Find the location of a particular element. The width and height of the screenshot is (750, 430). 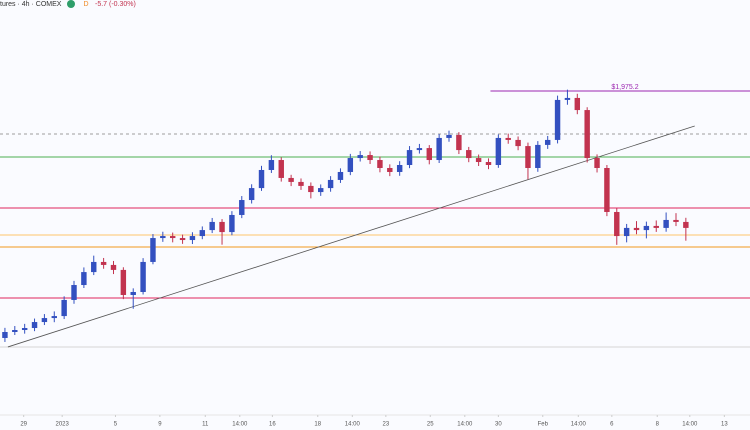

x-tick-label: 13 is located at coordinates (724, 425).